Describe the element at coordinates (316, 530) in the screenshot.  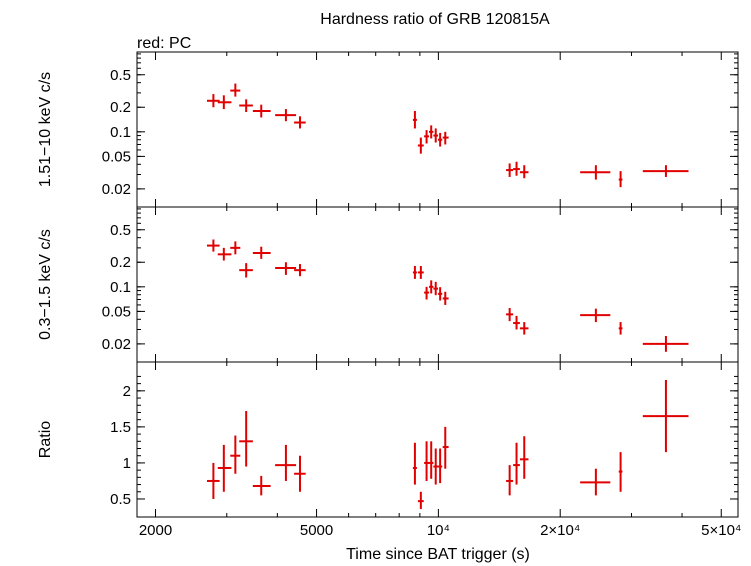
I see `x-tick-label: 5000` at that location.